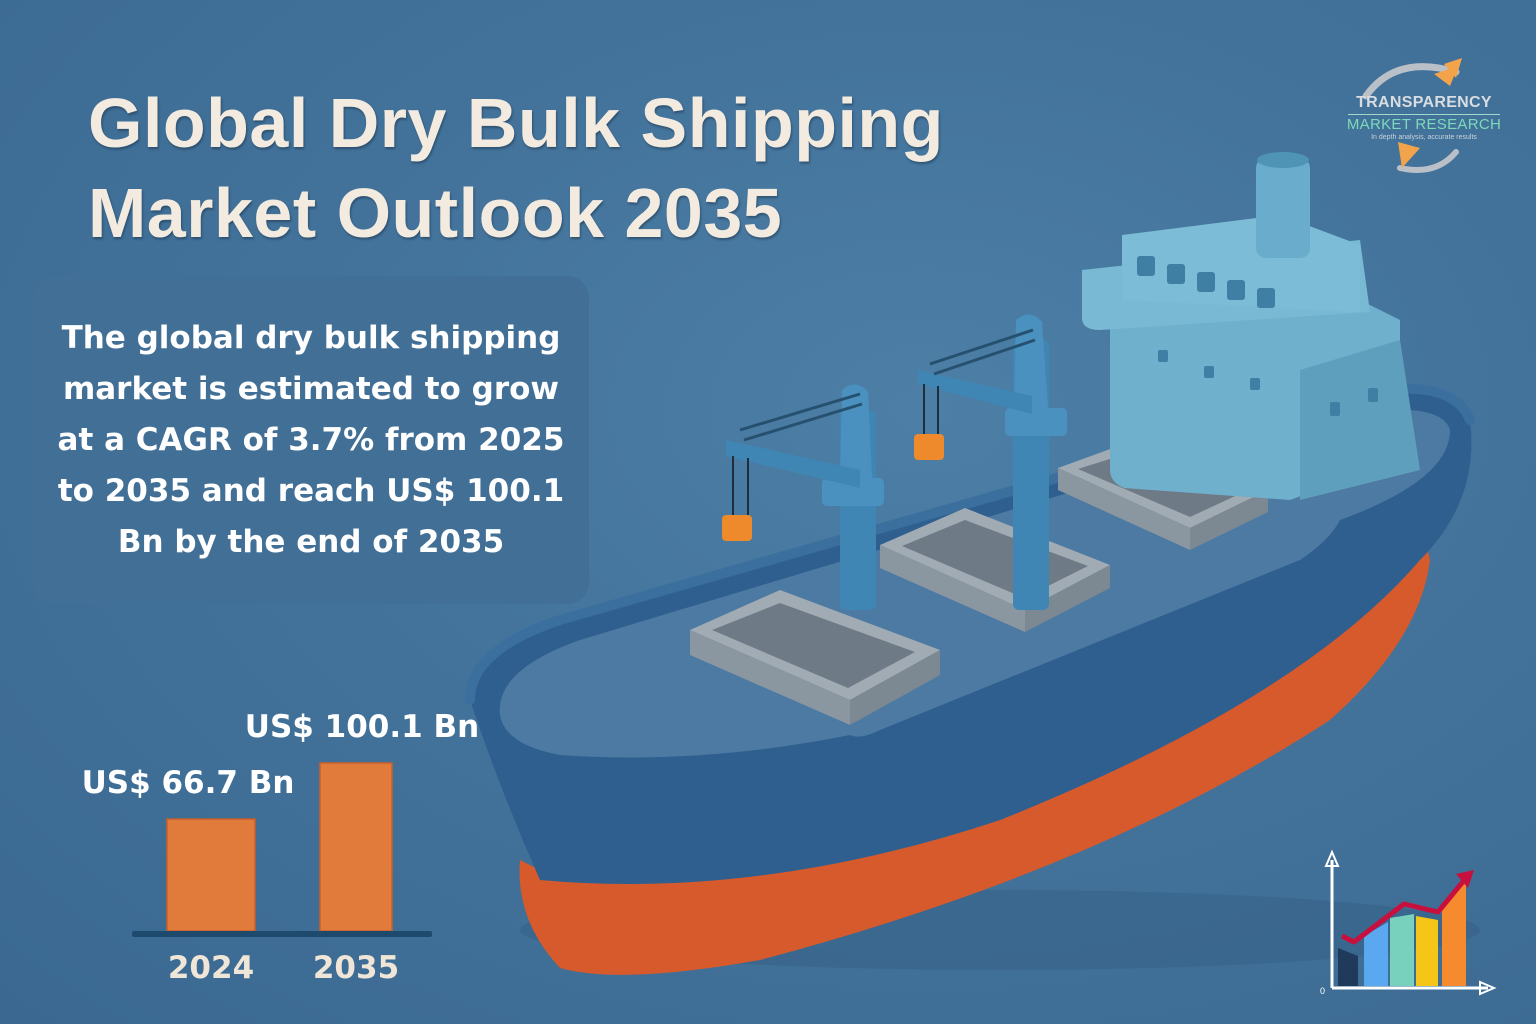 This screenshot has width=1536, height=1024. I want to click on logo-tagline: In depth analysis, accurate results, so click(1424, 137).